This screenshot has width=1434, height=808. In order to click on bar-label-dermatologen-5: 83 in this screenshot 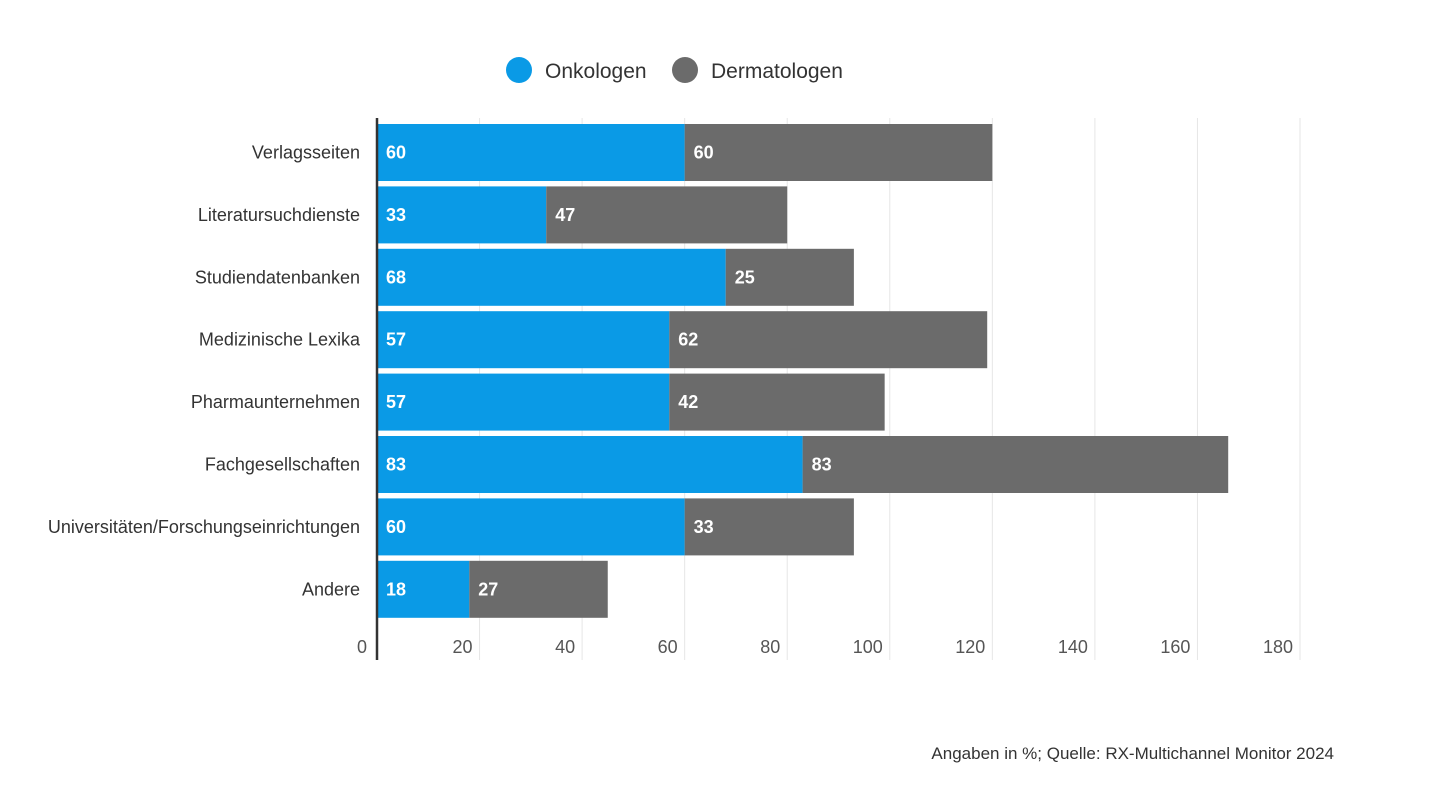, I will do `click(822, 465)`.